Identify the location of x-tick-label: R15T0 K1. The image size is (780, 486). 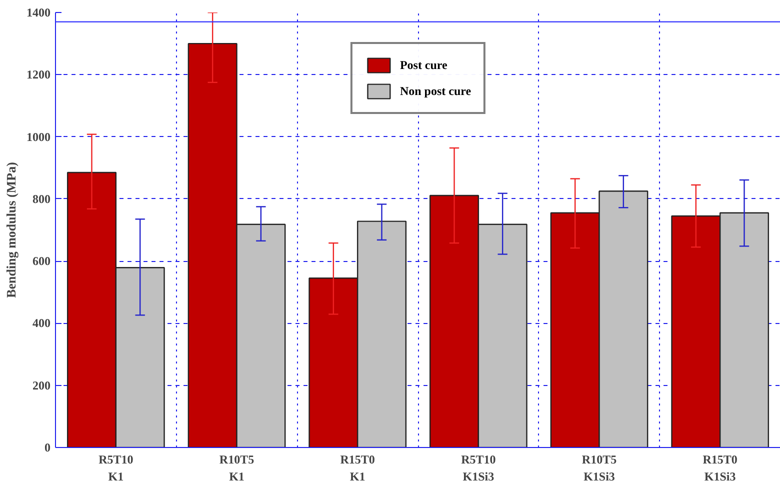
(357, 468).